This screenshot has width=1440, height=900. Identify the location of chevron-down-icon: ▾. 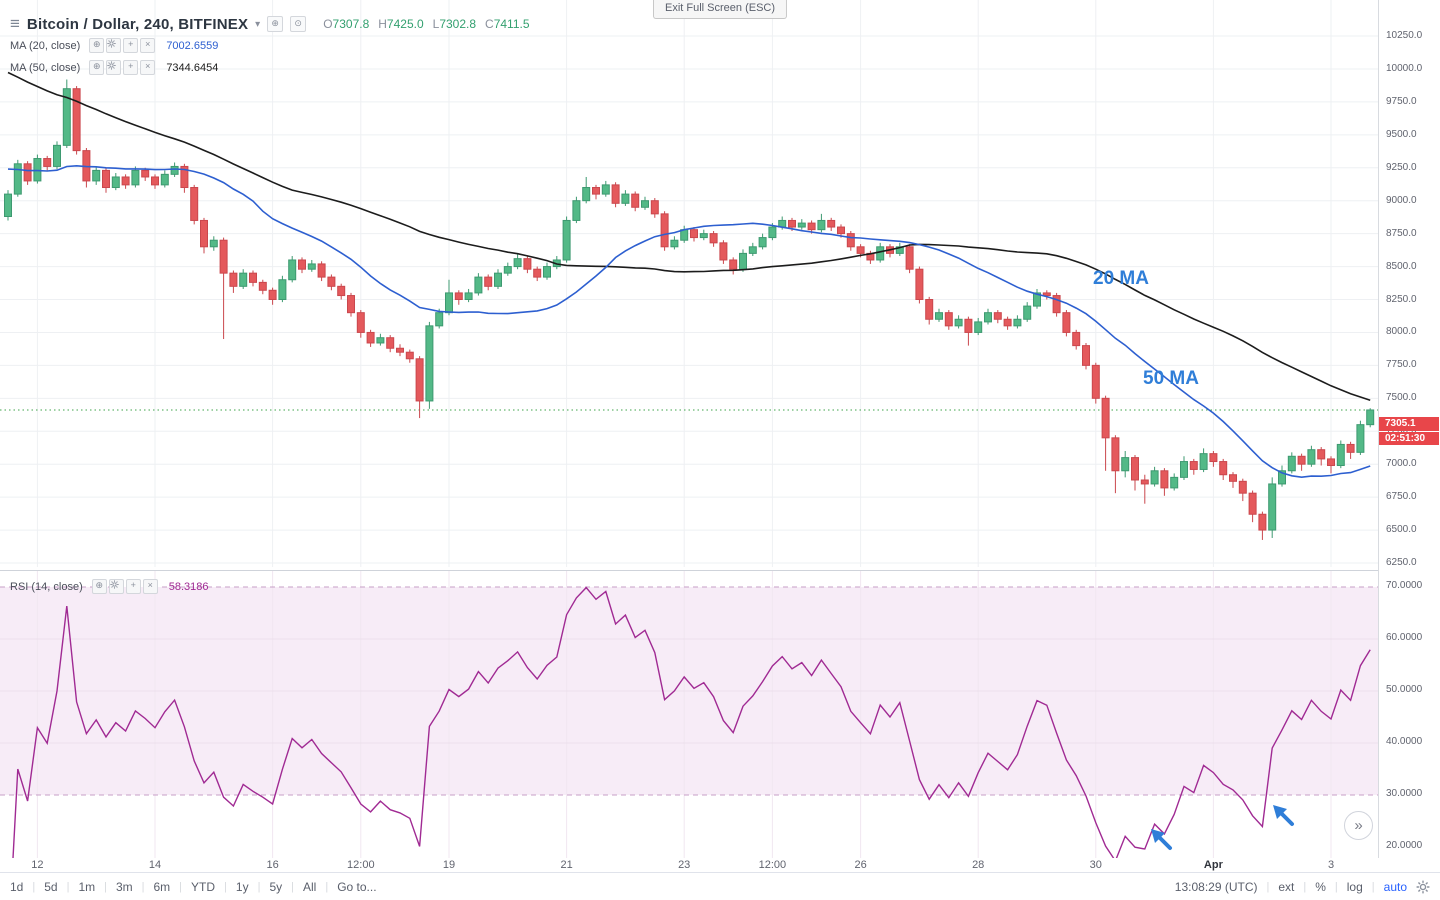
(258, 24).